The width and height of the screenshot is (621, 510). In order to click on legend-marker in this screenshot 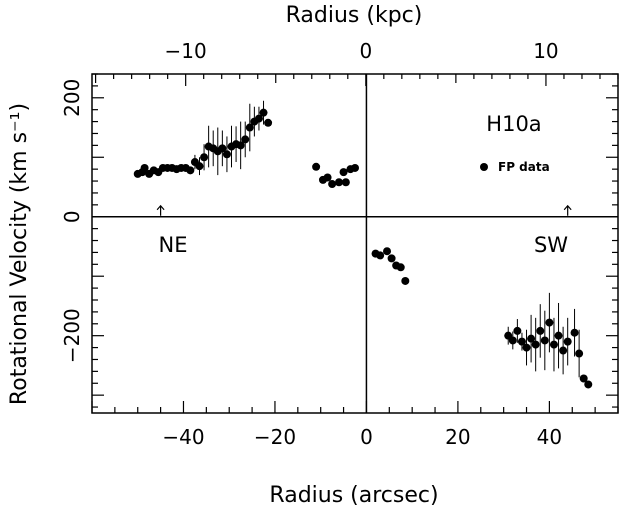, I will do `click(484, 167)`.